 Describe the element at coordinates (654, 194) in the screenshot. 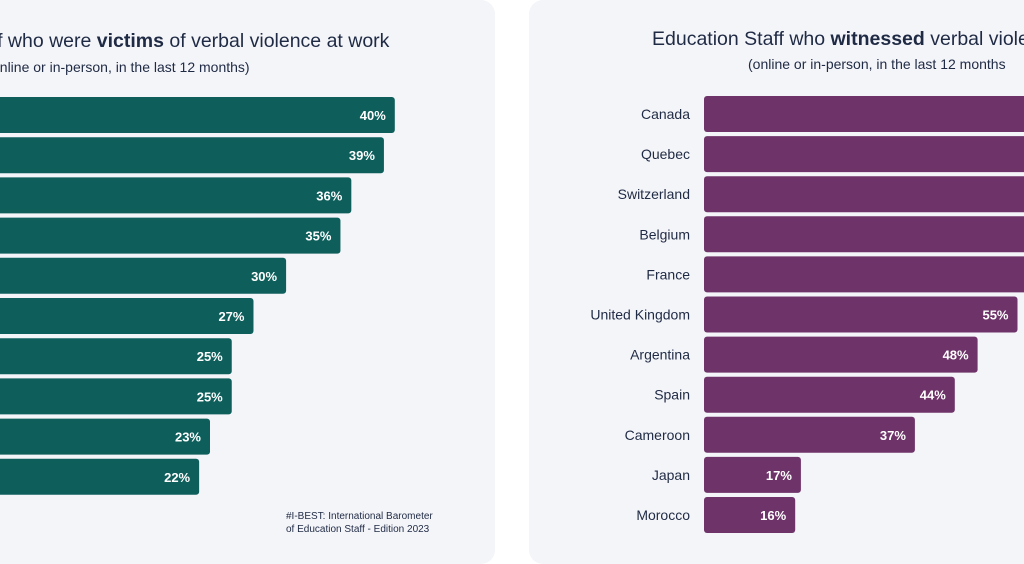

I see `country-label: Switzerland` at that location.